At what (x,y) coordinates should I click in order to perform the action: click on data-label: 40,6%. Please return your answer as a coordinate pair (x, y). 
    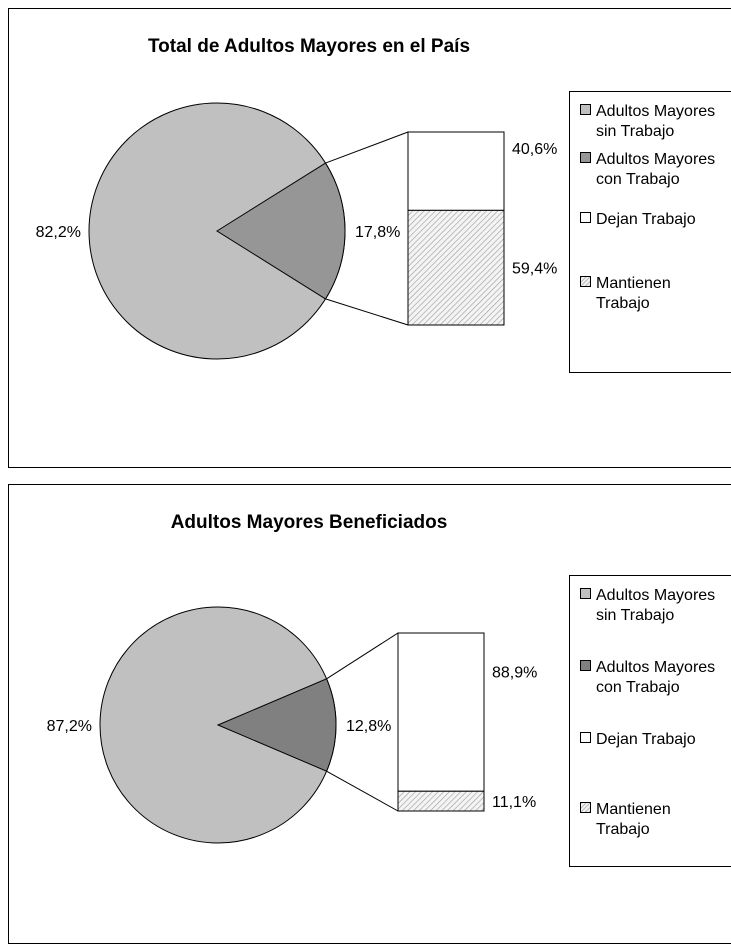
    Looking at the image, I should click on (534, 149).